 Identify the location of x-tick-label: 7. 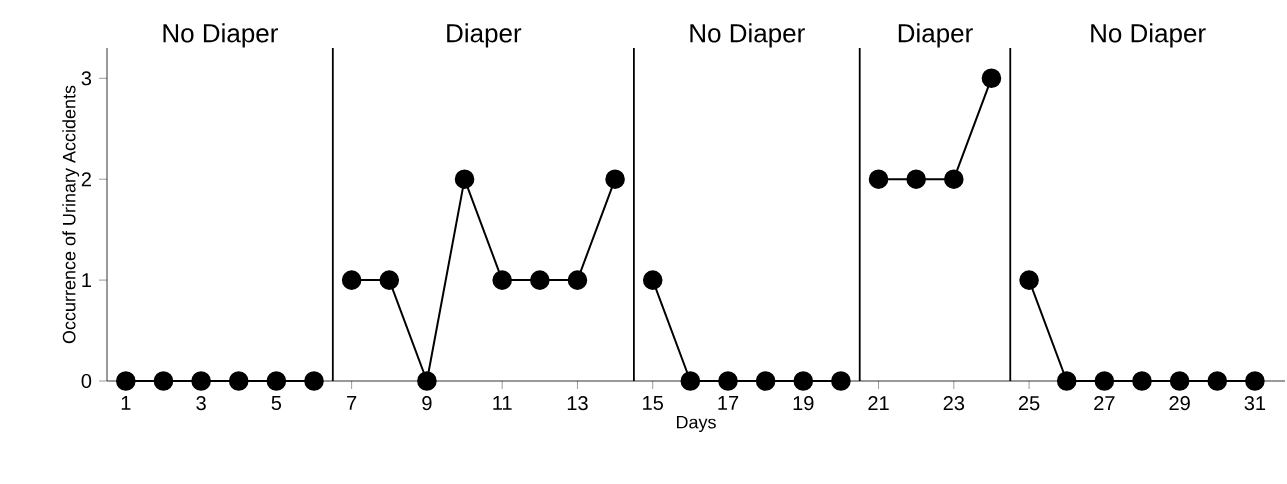
(352, 403).